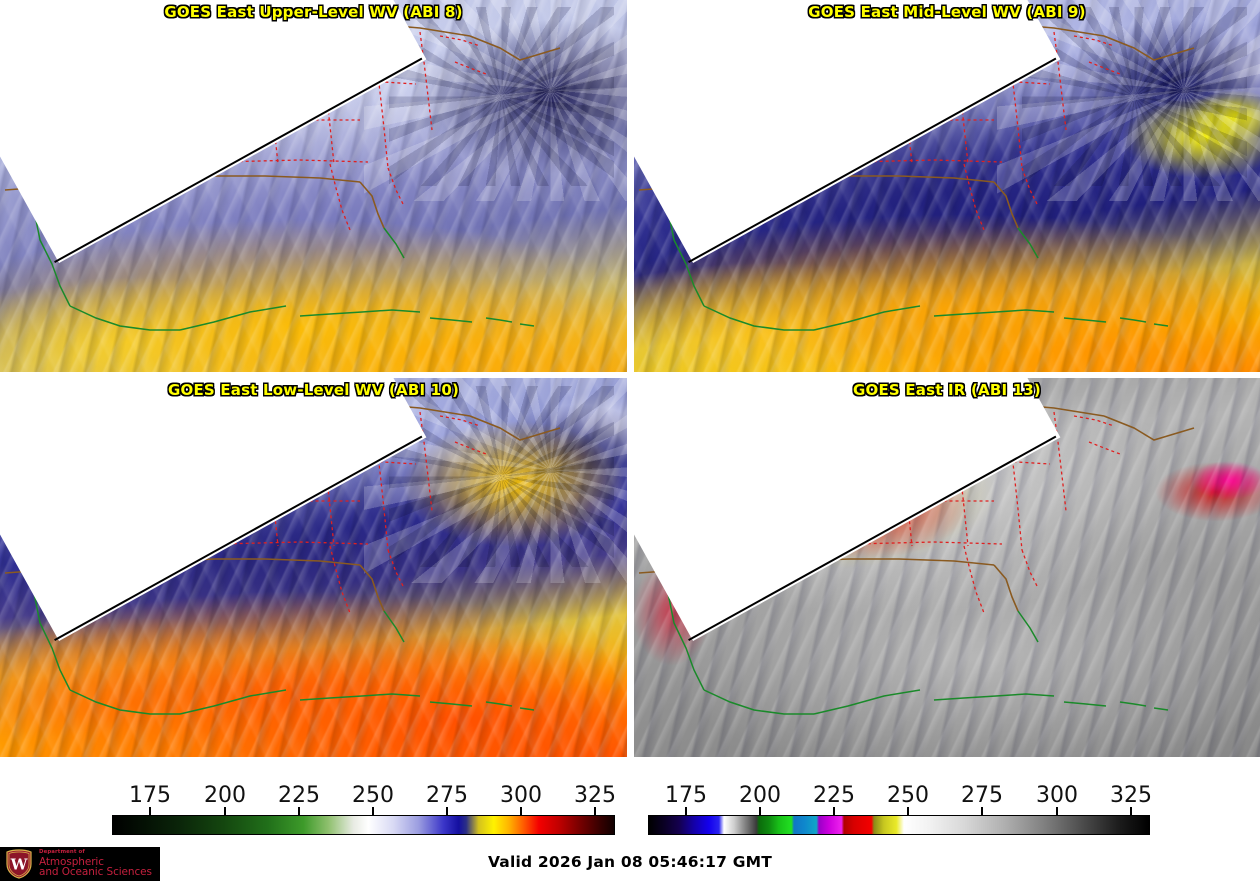 The image size is (1260, 881). I want to click on logo-department-line: Department of, so click(62, 852).